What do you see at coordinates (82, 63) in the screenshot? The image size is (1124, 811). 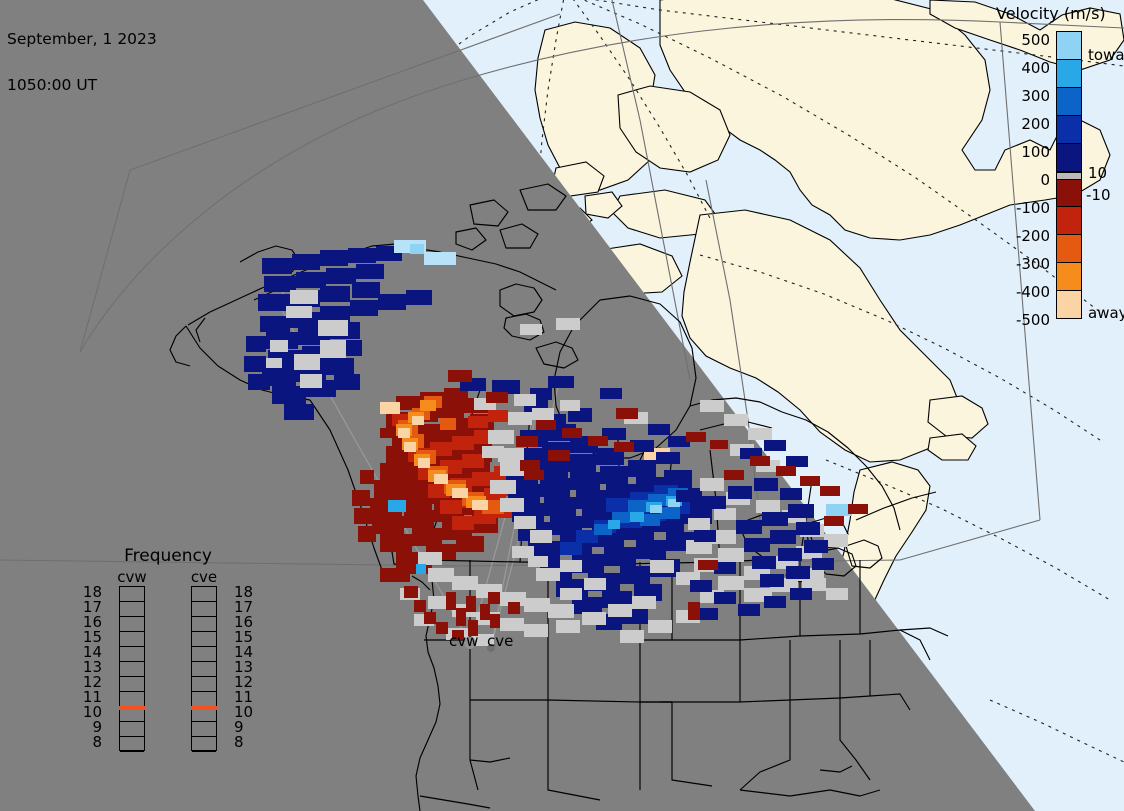 I see `timestamp: September, 1 2023 1050:00 UT` at bounding box center [82, 63].